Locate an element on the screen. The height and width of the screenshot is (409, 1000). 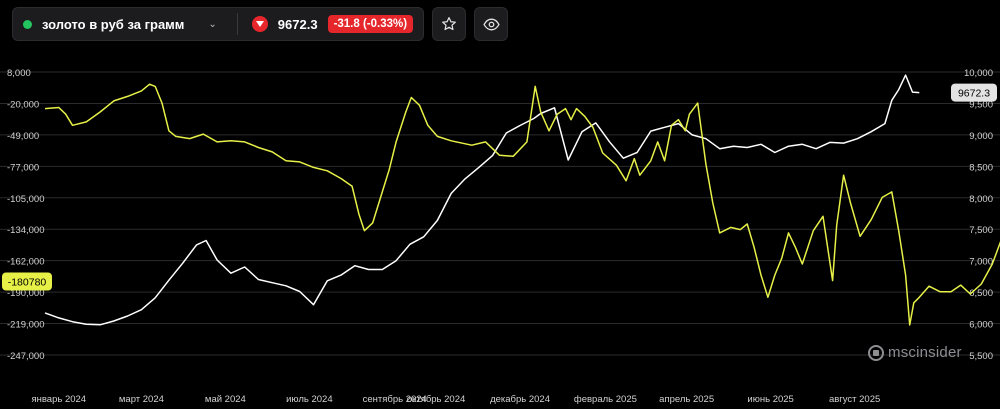
star-icon is located at coordinates (449, 24).